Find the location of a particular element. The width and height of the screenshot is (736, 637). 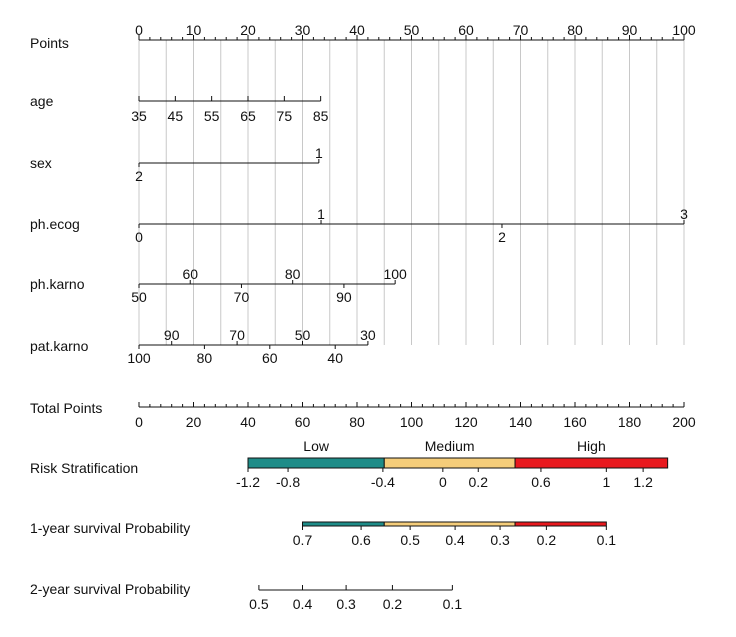

band-label-high: High is located at coordinates (591, 446).